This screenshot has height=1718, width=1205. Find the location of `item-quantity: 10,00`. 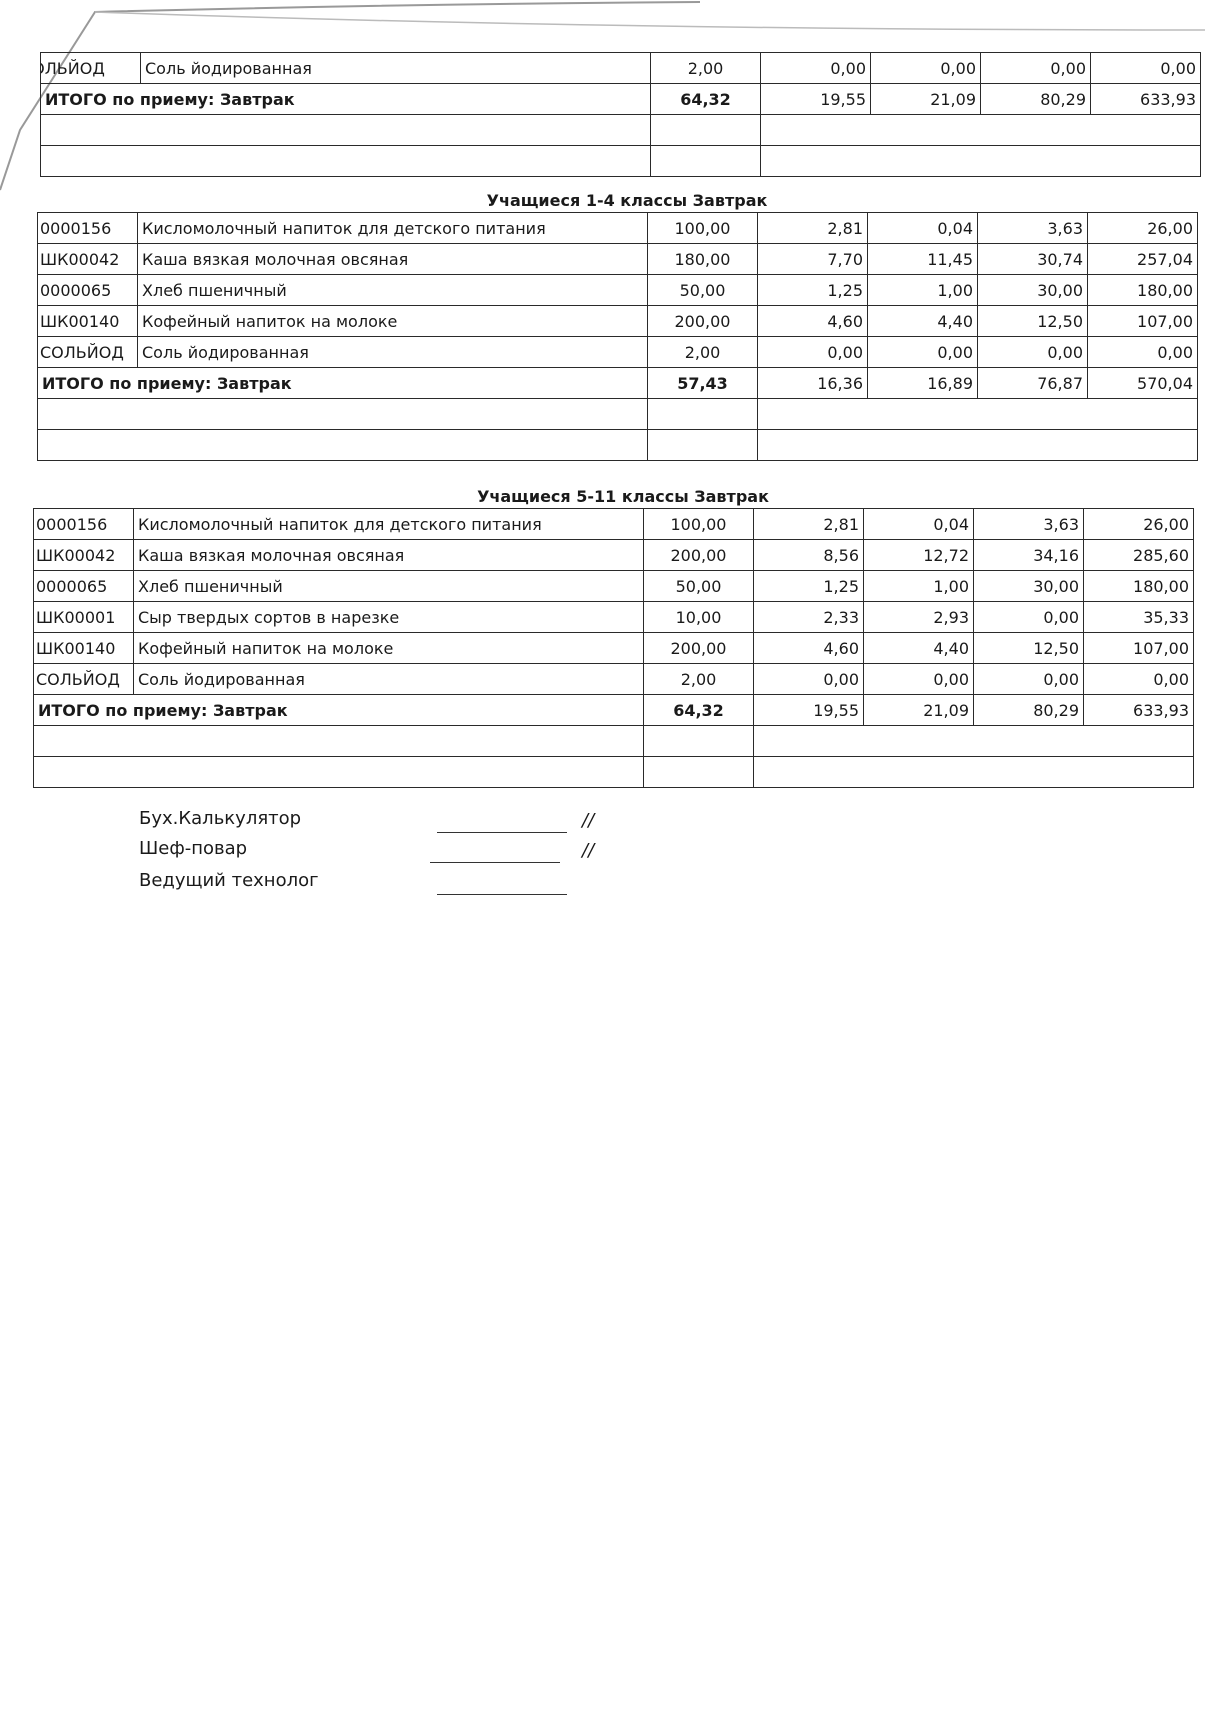

item-quantity: 10,00 is located at coordinates (698, 617).